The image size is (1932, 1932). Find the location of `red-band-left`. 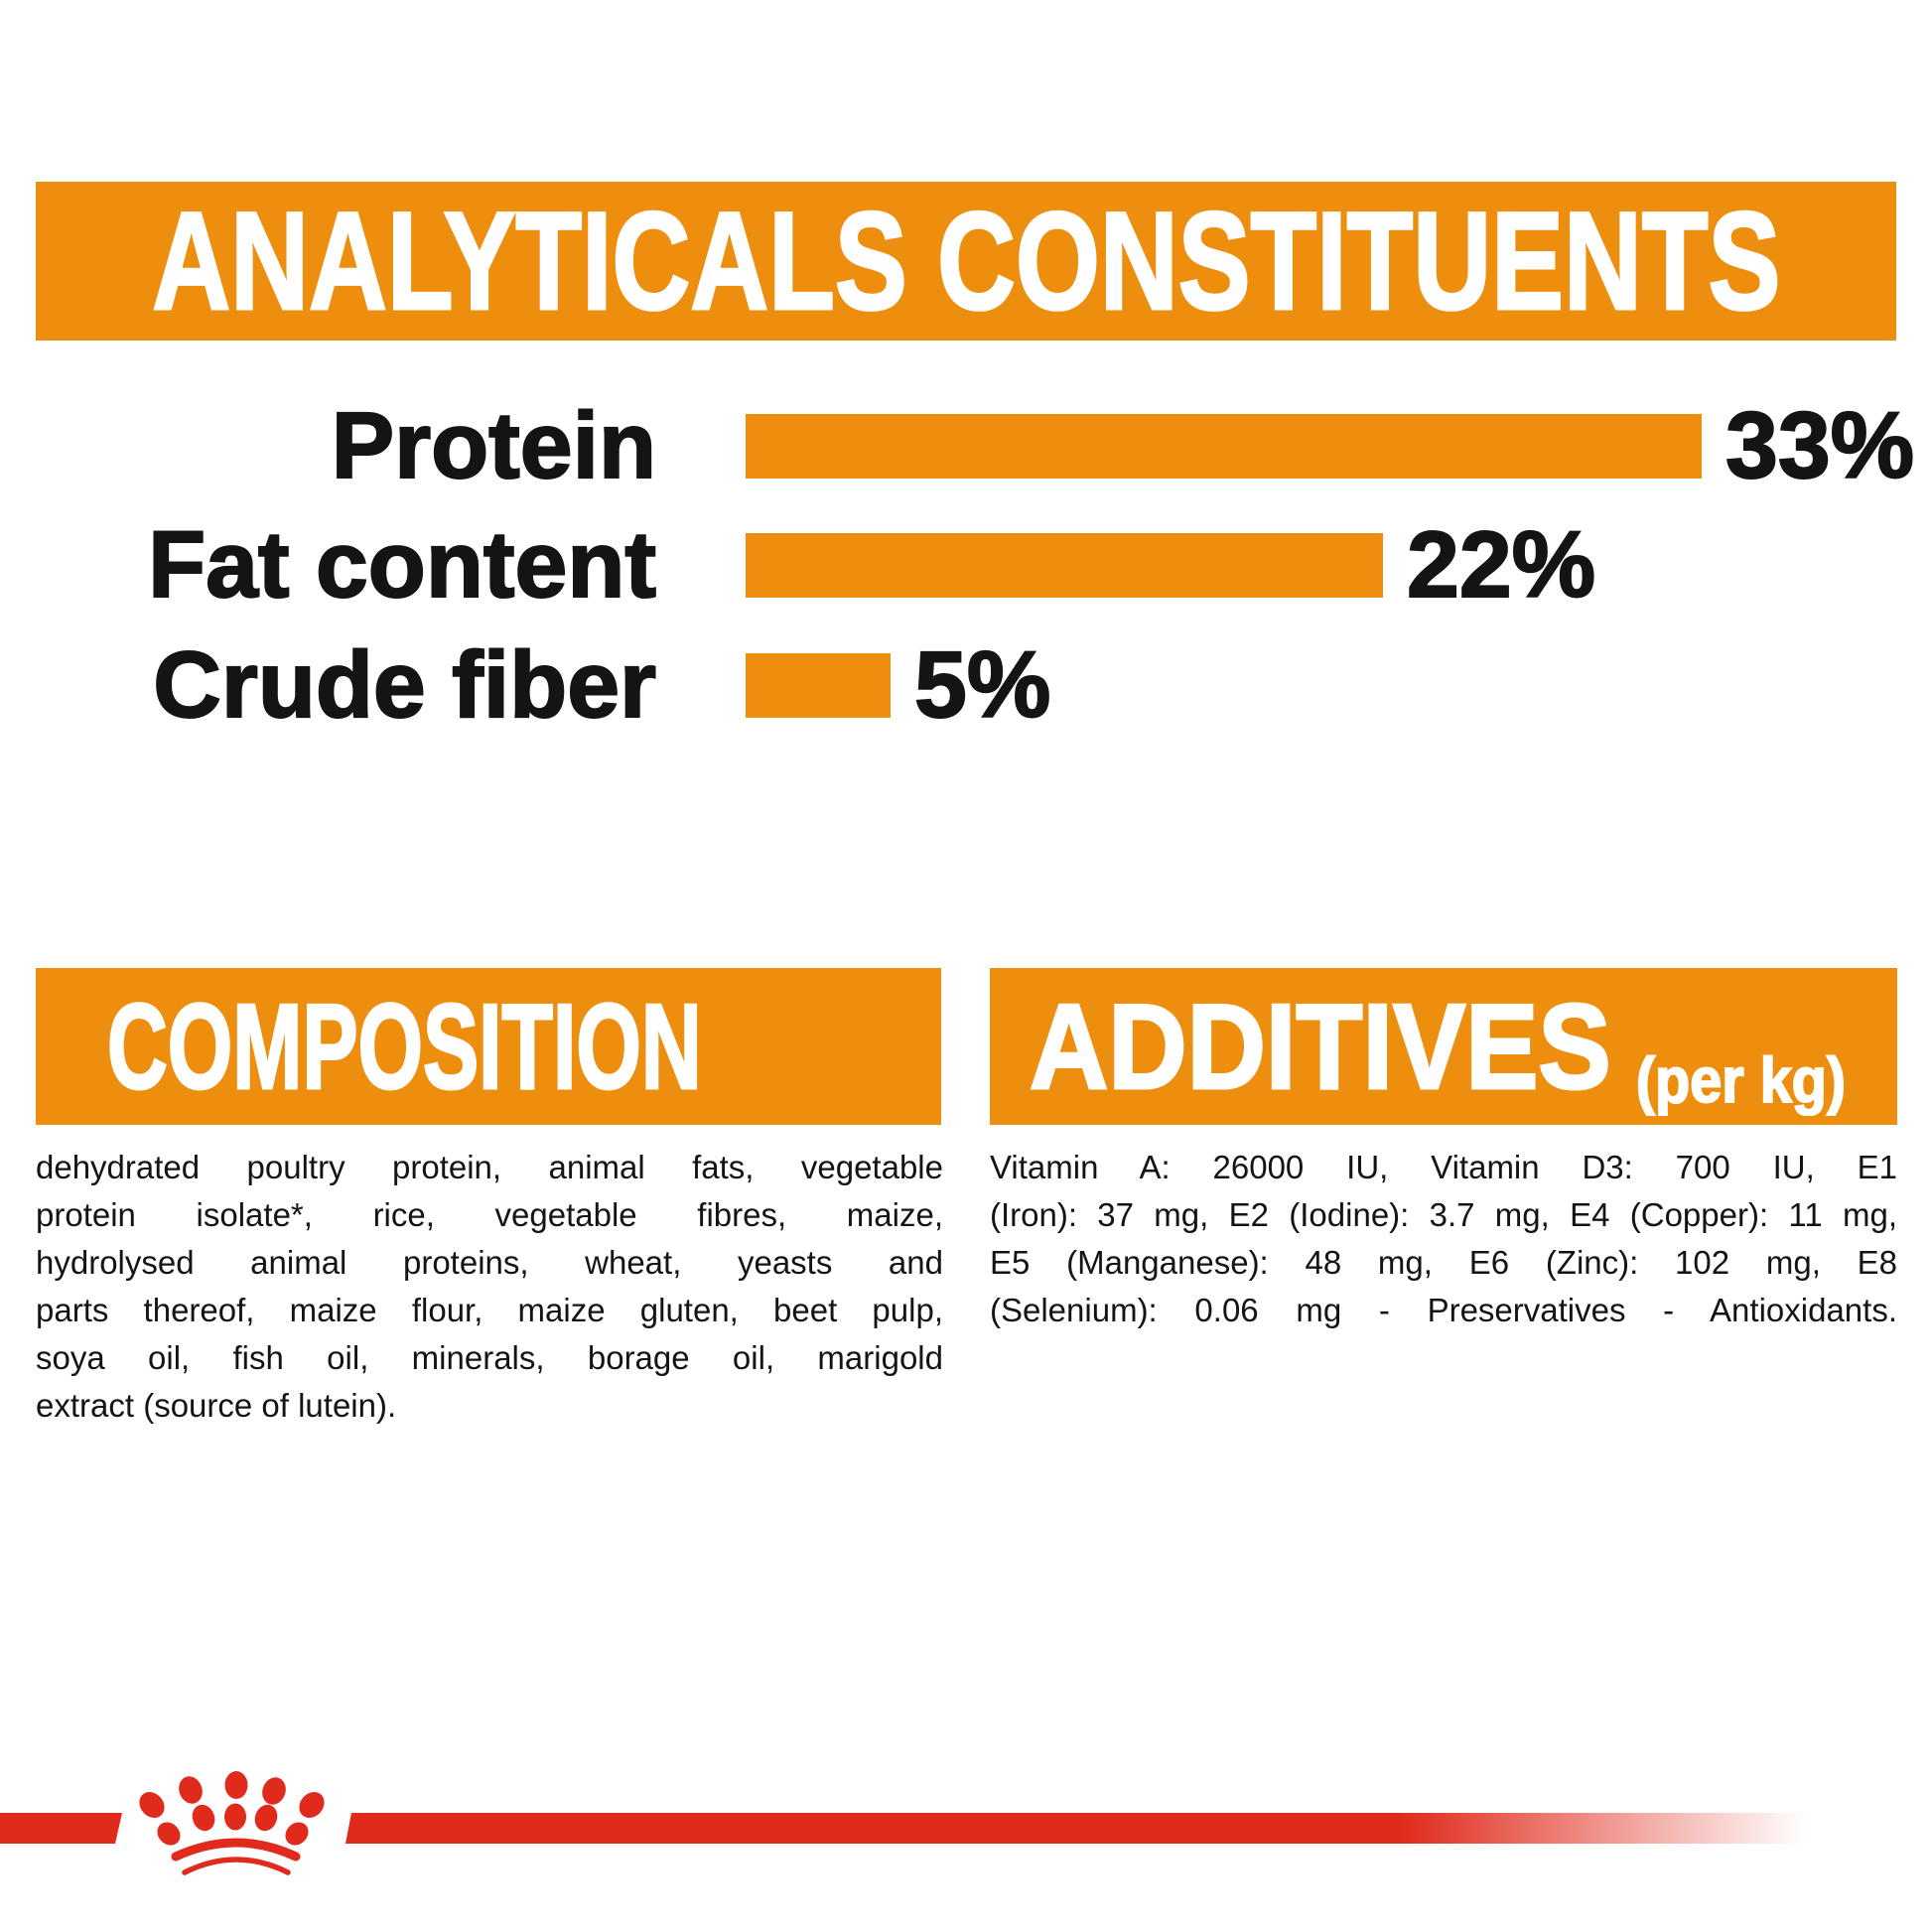

red-band-left is located at coordinates (61, 1828).